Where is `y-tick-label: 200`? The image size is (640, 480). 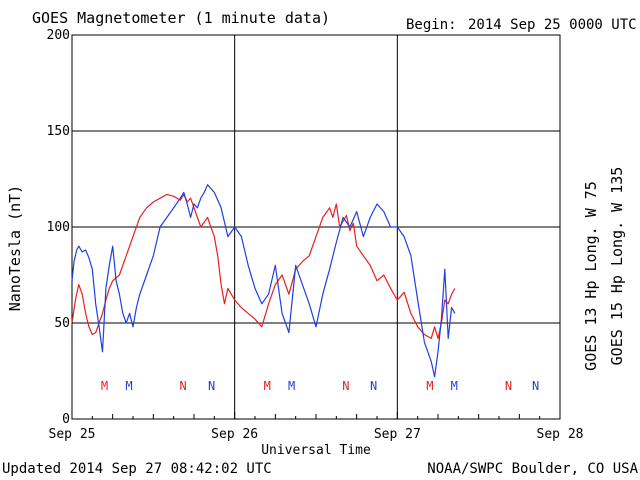 y-tick-label: 200 is located at coordinates (58, 35).